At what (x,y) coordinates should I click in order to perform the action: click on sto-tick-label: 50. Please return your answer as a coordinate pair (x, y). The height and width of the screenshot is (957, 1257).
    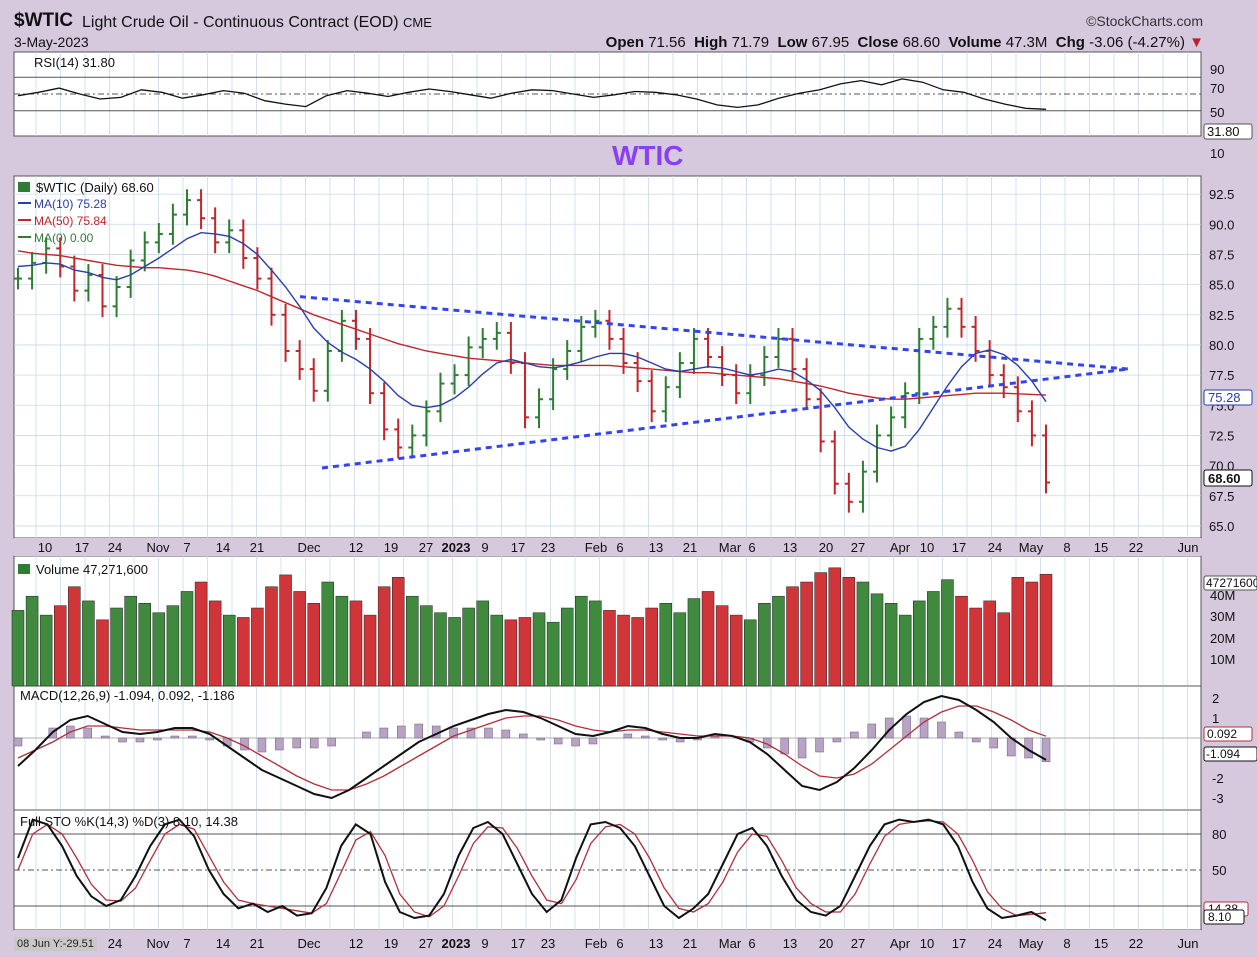
    Looking at the image, I should click on (1219, 870).